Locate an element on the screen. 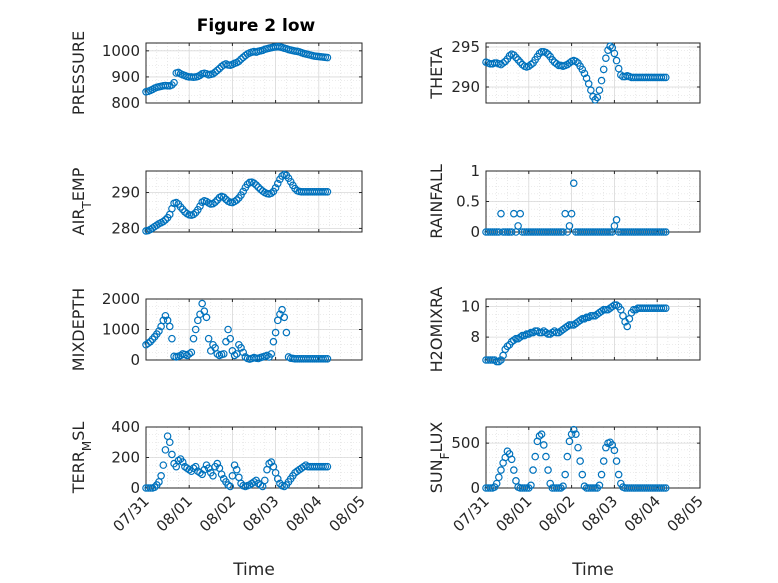 Image resolution: width=778 pixels, height=583 pixels. y-tick-label: 1 is located at coordinates (475, 171).